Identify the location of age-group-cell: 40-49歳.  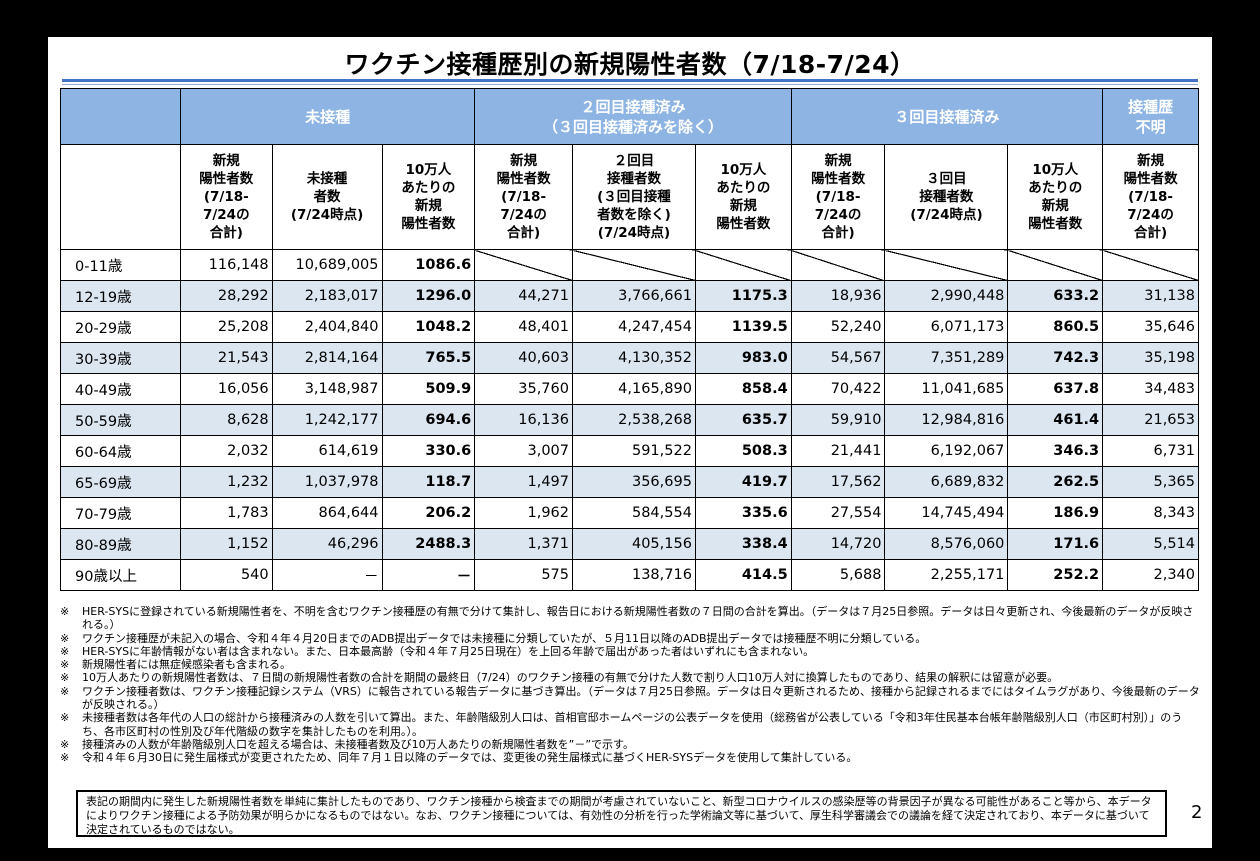
(120, 389).